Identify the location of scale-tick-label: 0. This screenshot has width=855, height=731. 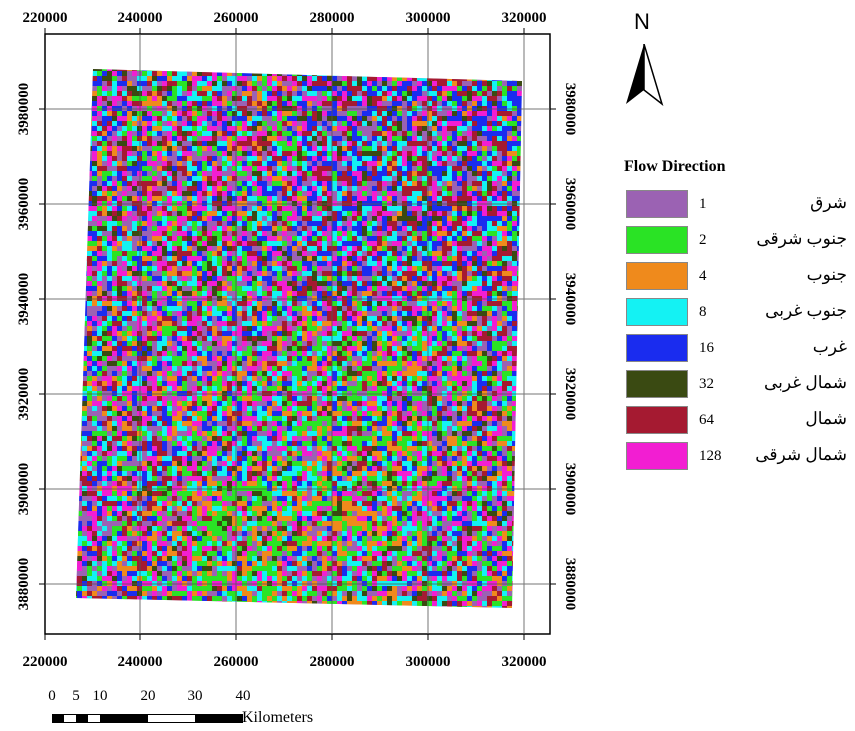
(52, 696).